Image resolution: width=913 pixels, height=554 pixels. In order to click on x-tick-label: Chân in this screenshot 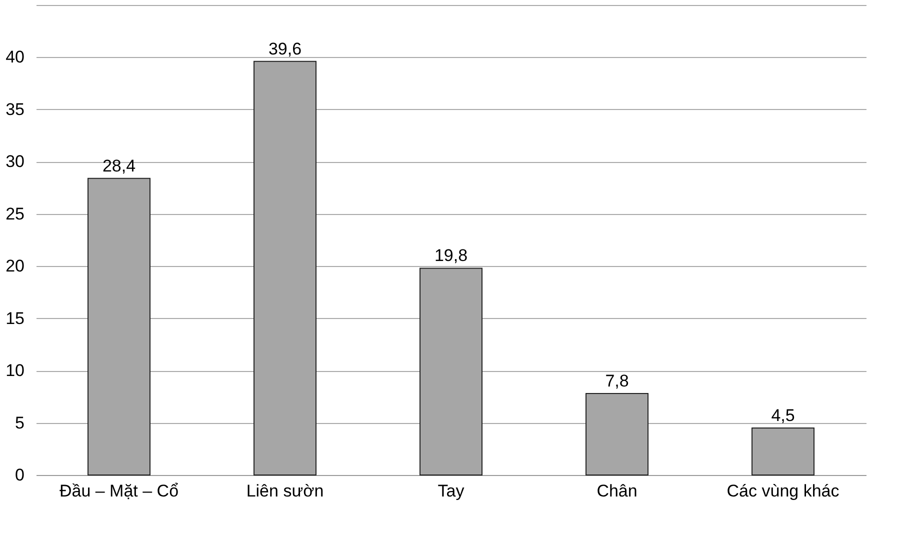, I will do `click(617, 491)`.